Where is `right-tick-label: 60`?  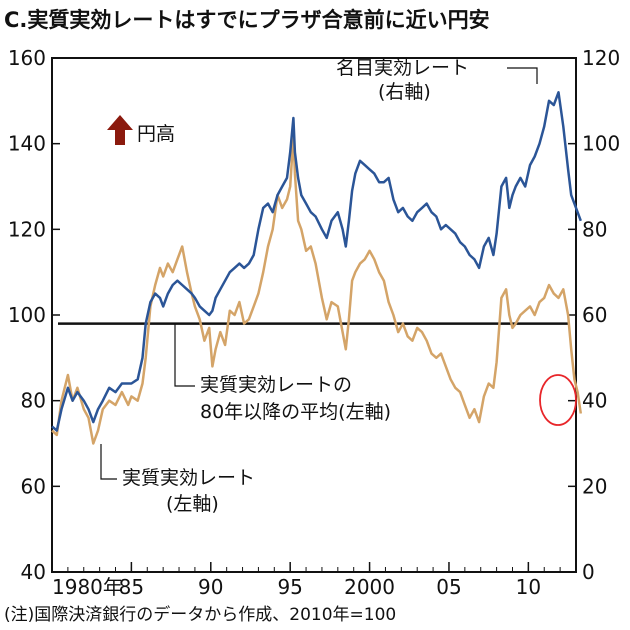 right-tick-label: 60 is located at coordinates (594, 315).